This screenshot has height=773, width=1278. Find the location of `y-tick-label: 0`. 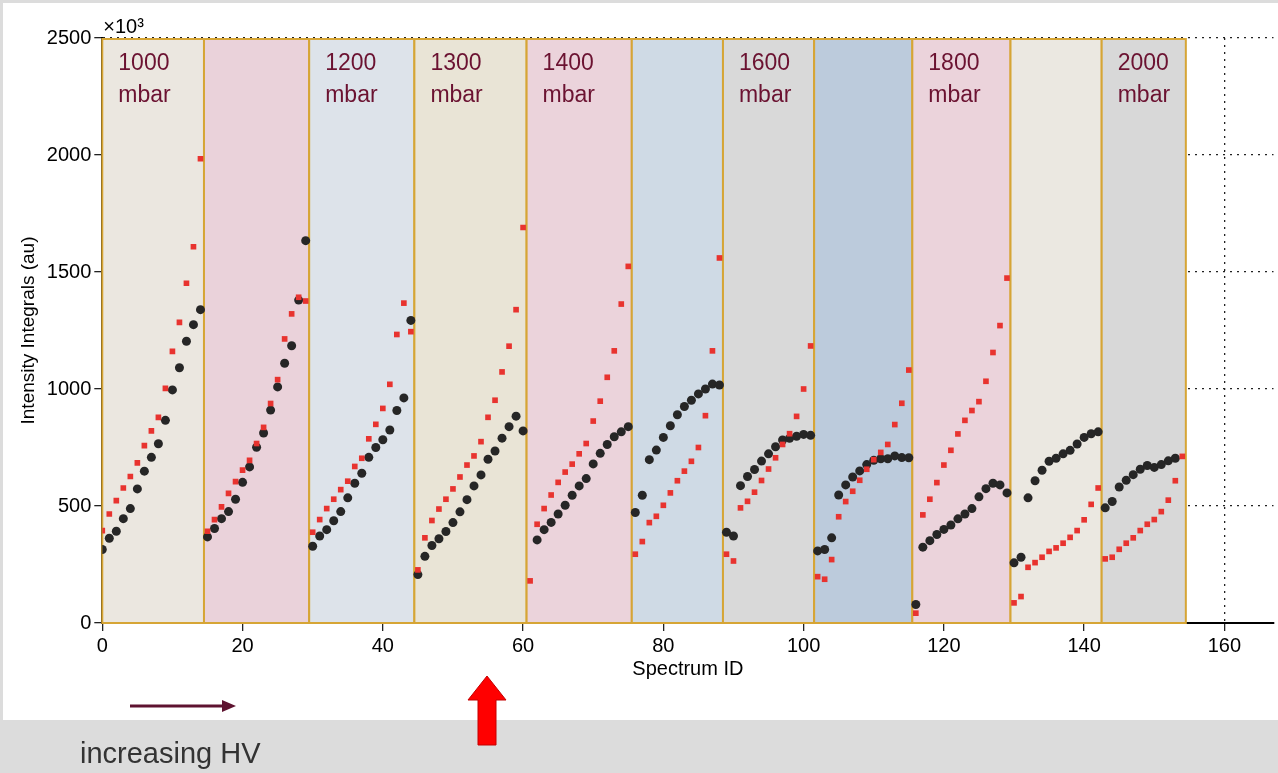

y-tick-label: 0 is located at coordinates (86, 621).